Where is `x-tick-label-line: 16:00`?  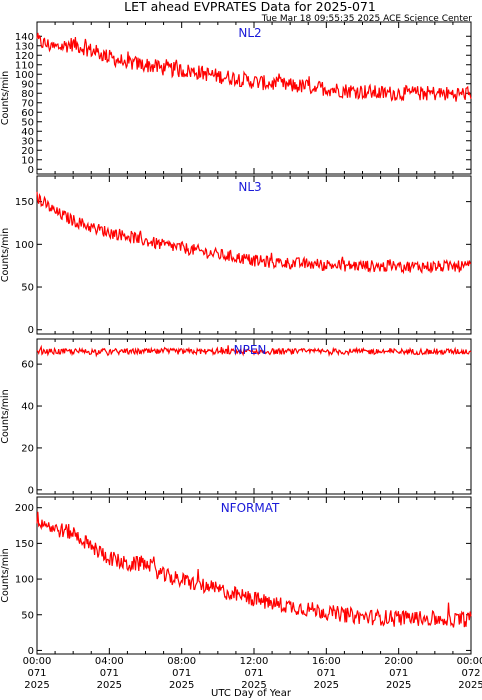
x-tick-label-line: 16:00 is located at coordinates (326, 661).